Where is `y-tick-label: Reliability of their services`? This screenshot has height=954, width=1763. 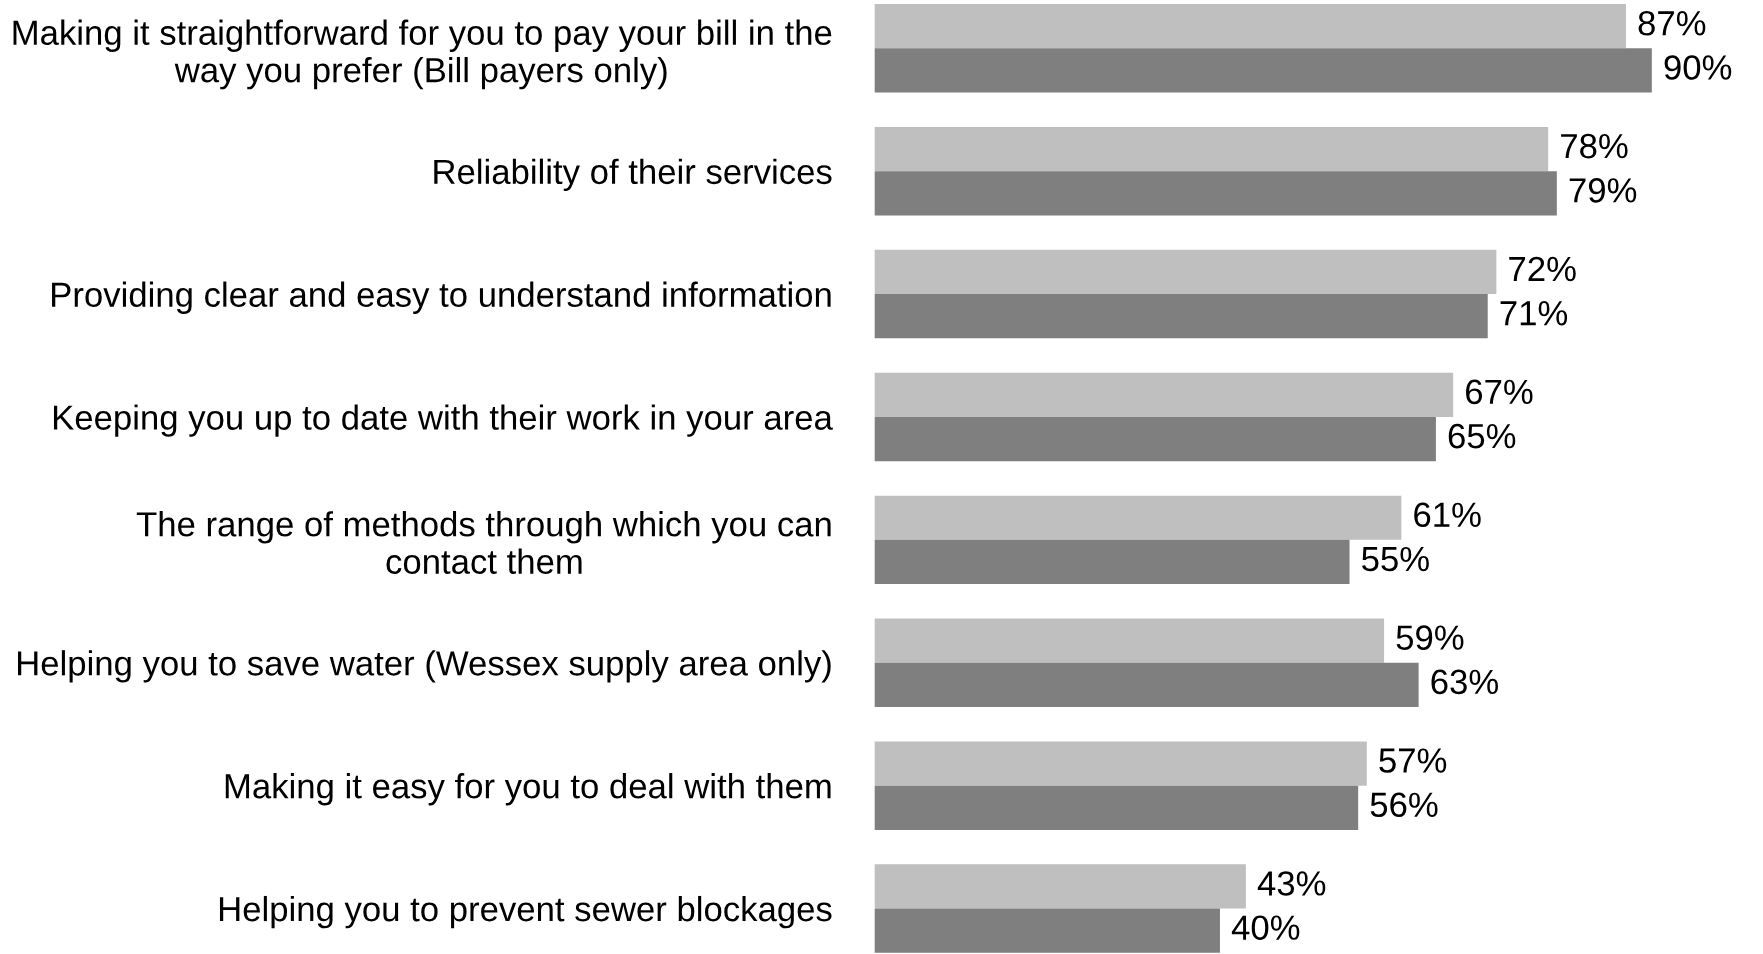 y-tick-label: Reliability of their services is located at coordinates (633, 174).